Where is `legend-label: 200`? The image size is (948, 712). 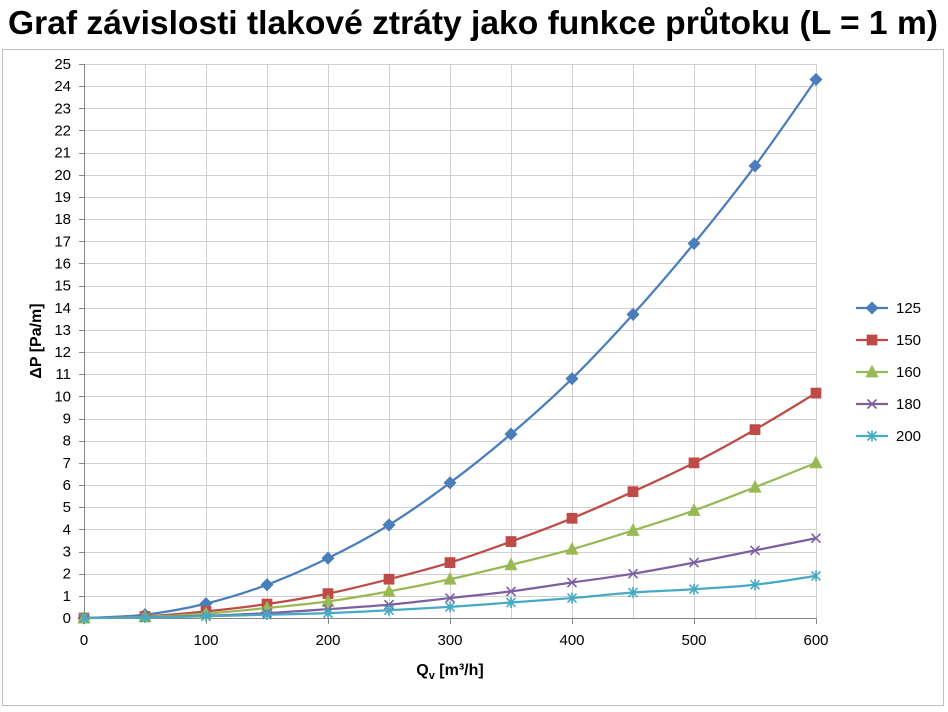
legend-label: 200 is located at coordinates (908, 436).